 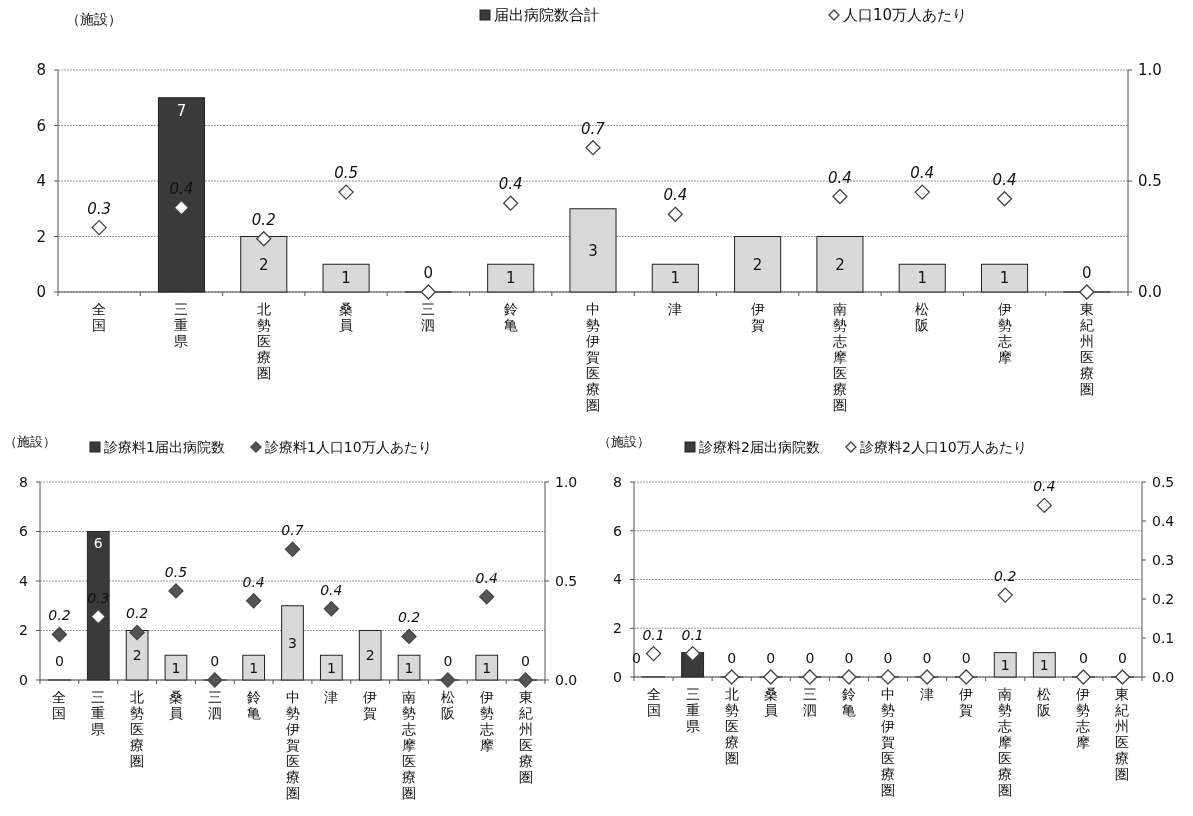 I want to click on x-tick-label: 桑員, so click(x=346, y=317).